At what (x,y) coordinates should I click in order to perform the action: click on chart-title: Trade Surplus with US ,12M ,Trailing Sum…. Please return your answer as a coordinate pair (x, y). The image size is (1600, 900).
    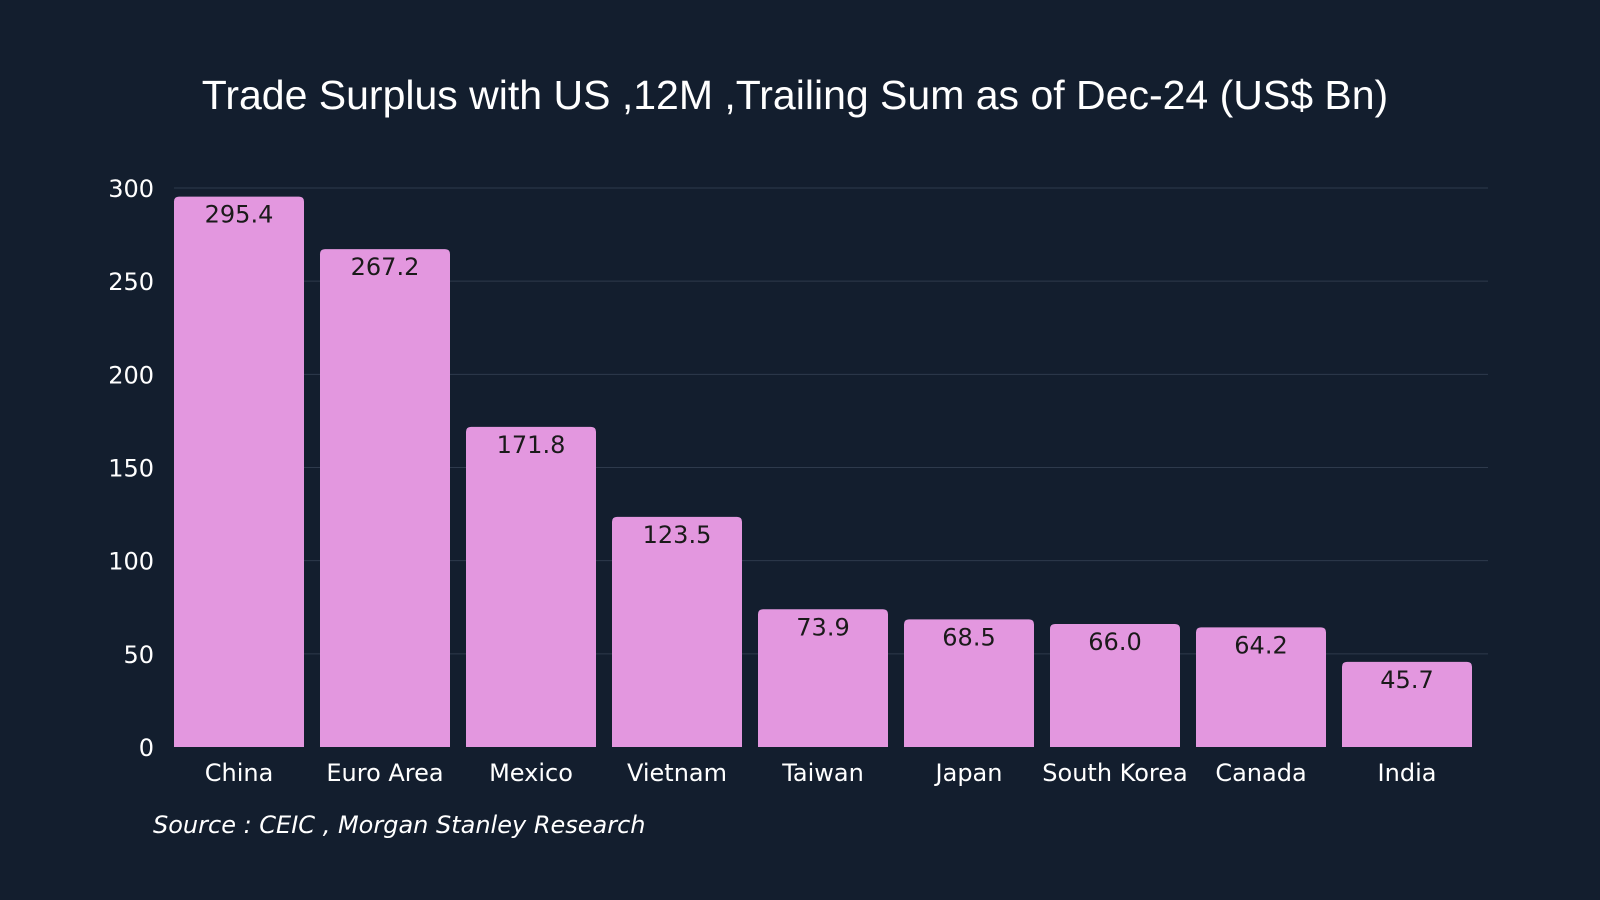
    Looking at the image, I should click on (795, 95).